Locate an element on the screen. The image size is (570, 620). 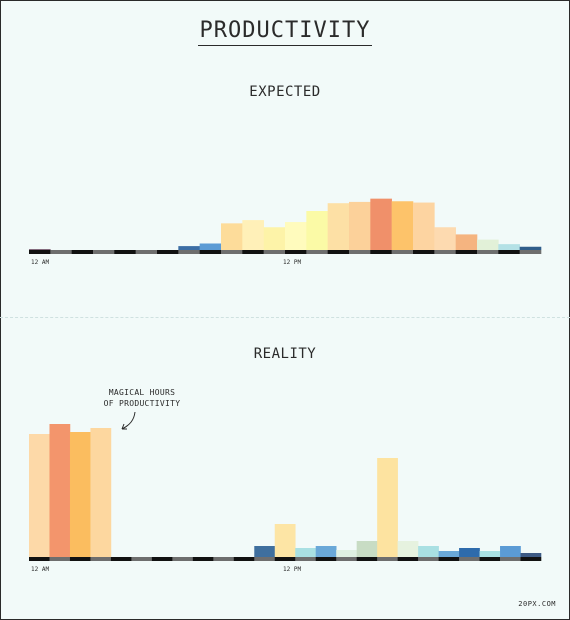
expected-chart: 12 AM 12 PM is located at coordinates (285, 232).